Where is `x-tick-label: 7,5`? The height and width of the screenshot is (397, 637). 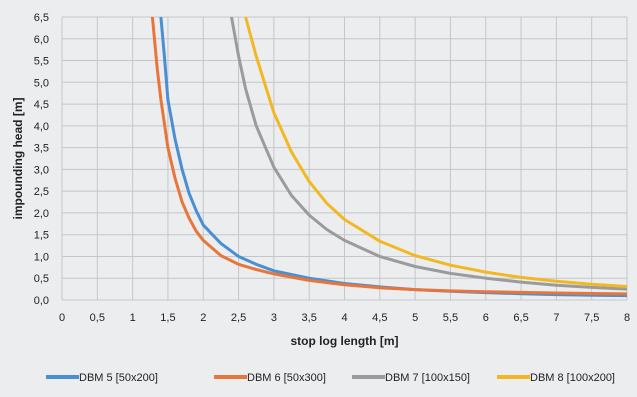
x-tick-label: 7,5 is located at coordinates (591, 318).